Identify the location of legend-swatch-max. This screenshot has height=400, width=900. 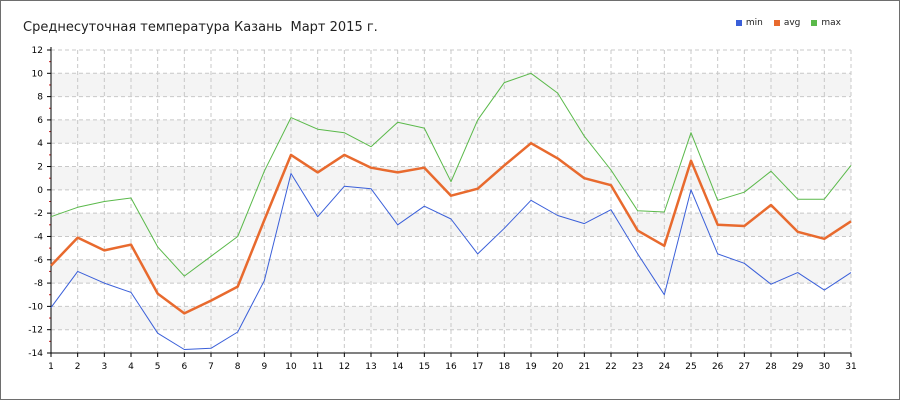
(814, 23).